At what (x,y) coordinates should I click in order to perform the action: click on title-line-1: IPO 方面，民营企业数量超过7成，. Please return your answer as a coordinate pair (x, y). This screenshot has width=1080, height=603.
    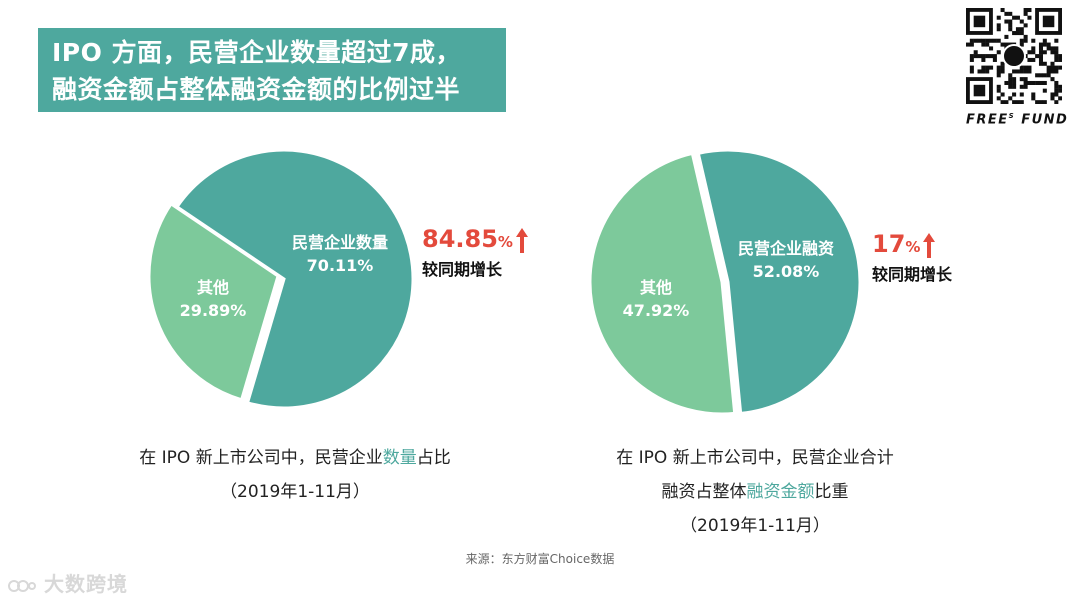
    Looking at the image, I should click on (256, 52).